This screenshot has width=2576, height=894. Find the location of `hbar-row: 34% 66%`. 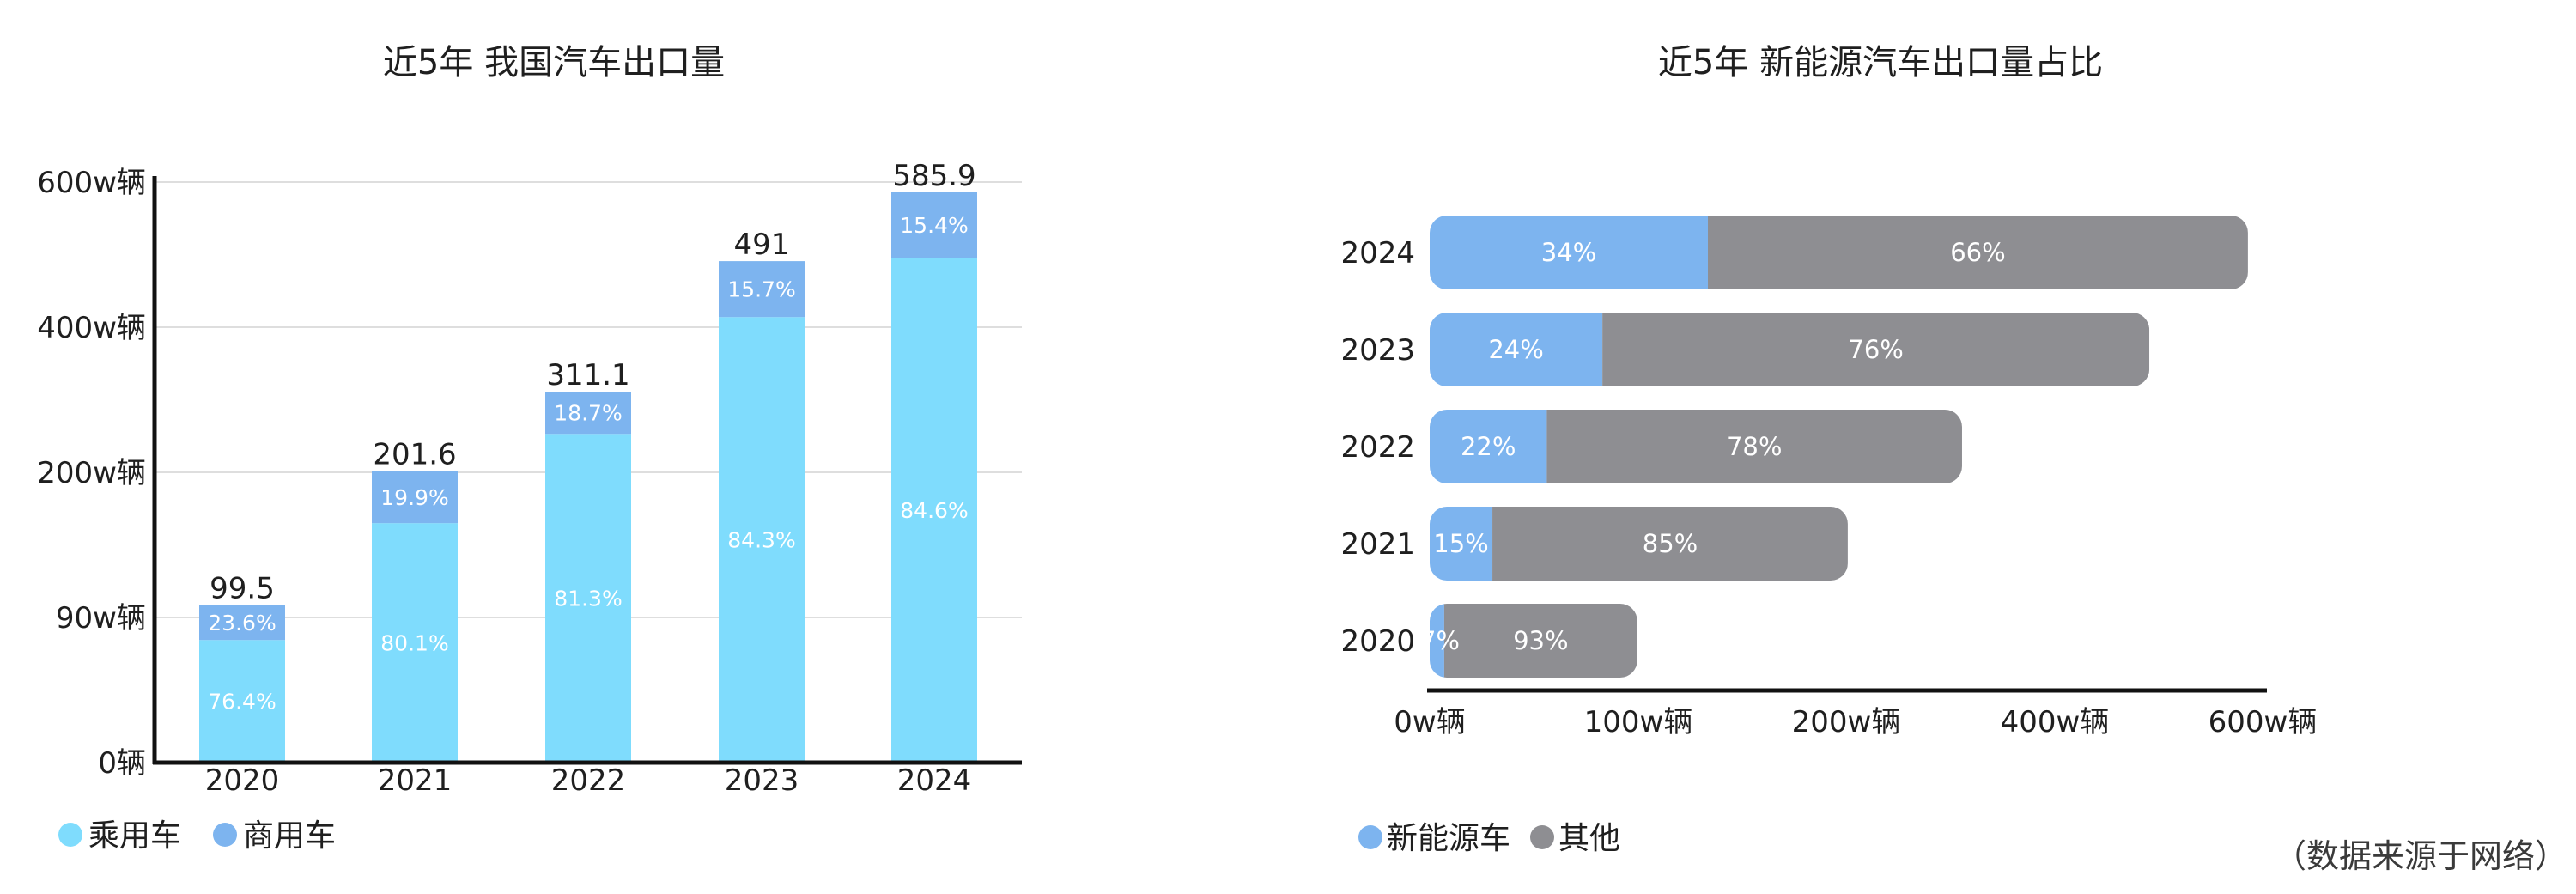

hbar-row: 34% 66% is located at coordinates (1839, 252).